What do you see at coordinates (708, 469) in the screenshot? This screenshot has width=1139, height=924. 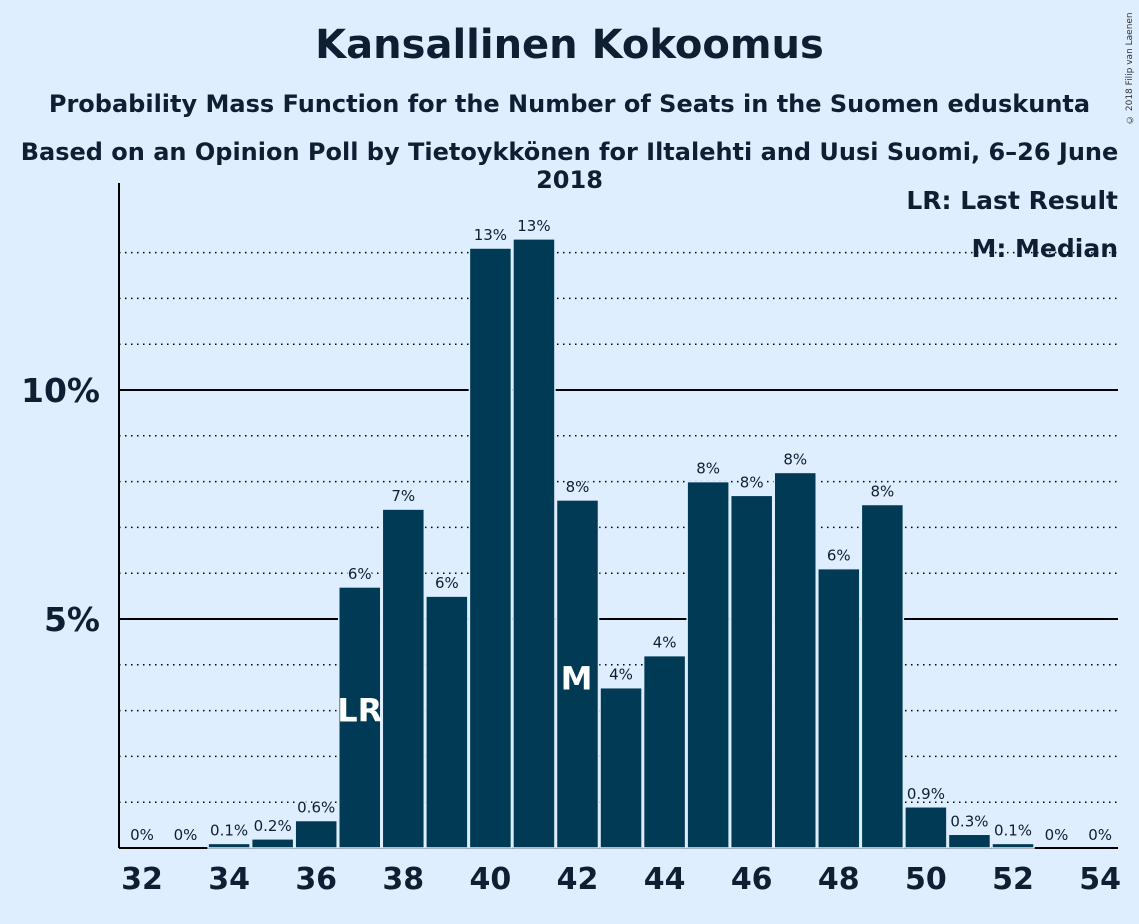 I see `data-label-seat-45: 8%` at bounding box center [708, 469].